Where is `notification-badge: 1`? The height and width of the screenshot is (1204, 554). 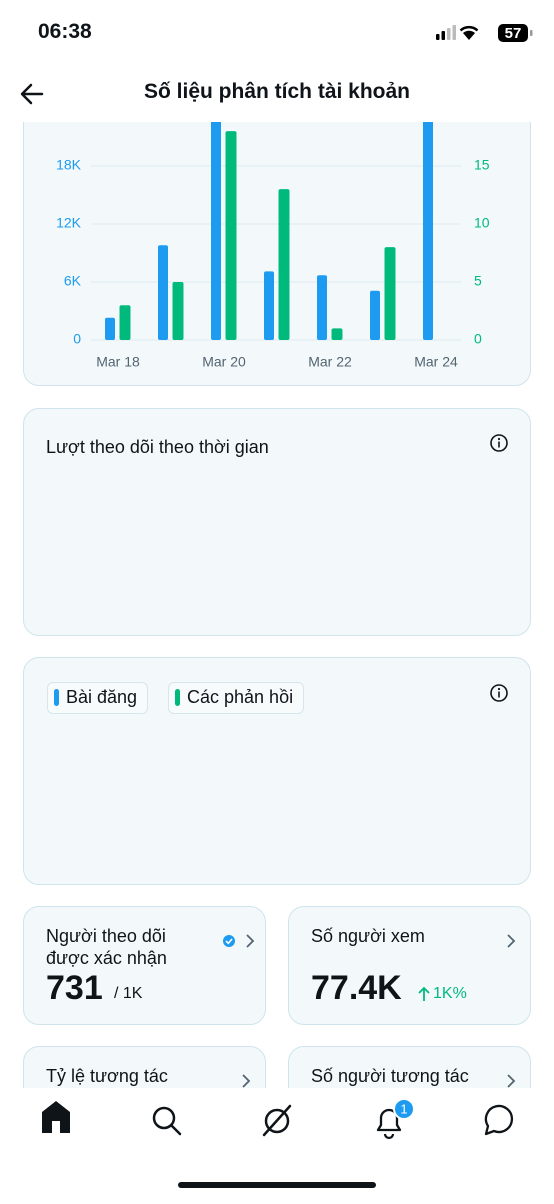 notification-badge: 1 is located at coordinates (403, 1108).